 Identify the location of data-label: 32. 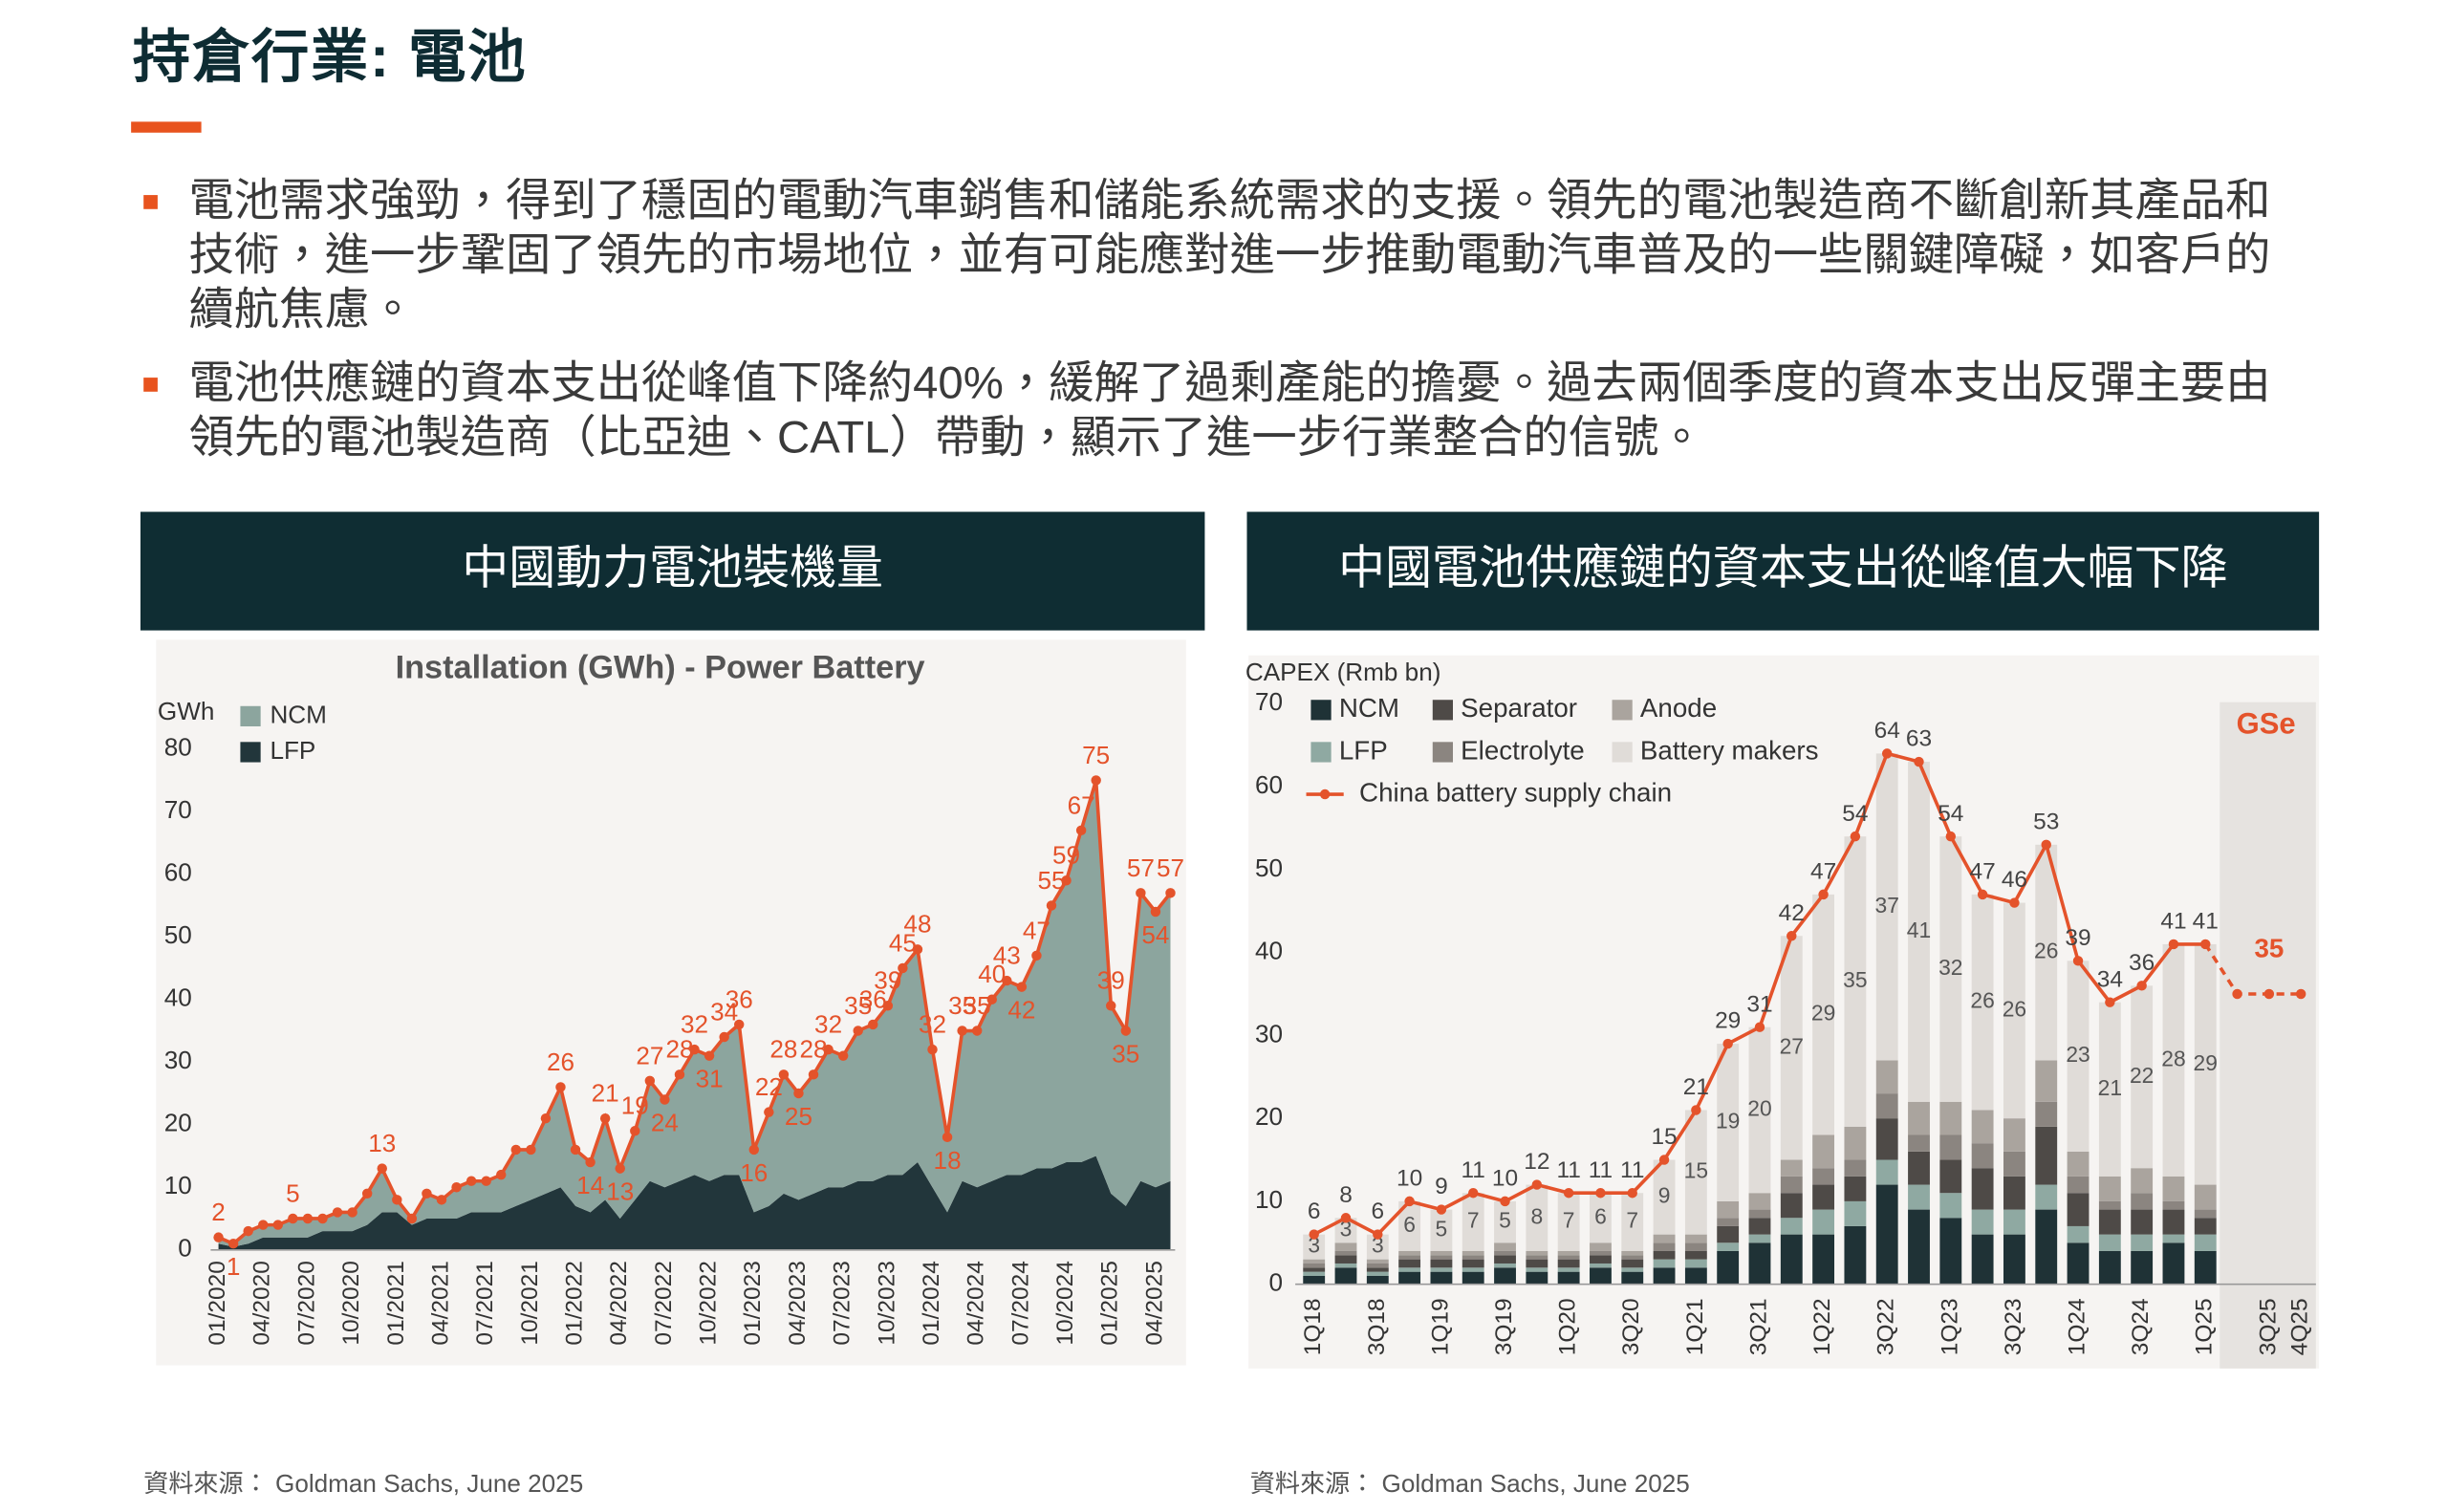
(932, 1024).